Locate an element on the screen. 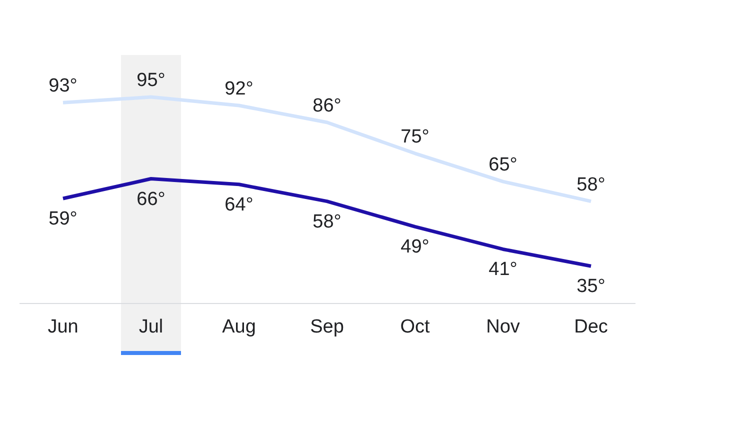 This screenshot has height=433, width=745. data-label: 95° is located at coordinates (151, 81).